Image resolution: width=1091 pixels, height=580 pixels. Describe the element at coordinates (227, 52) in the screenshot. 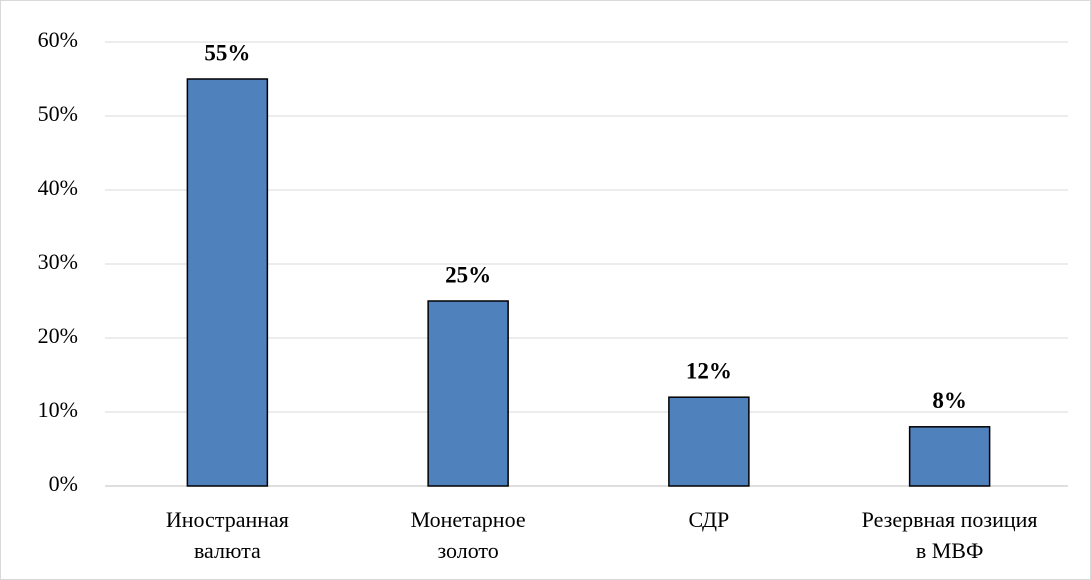

I see `data-label: 55%` at that location.